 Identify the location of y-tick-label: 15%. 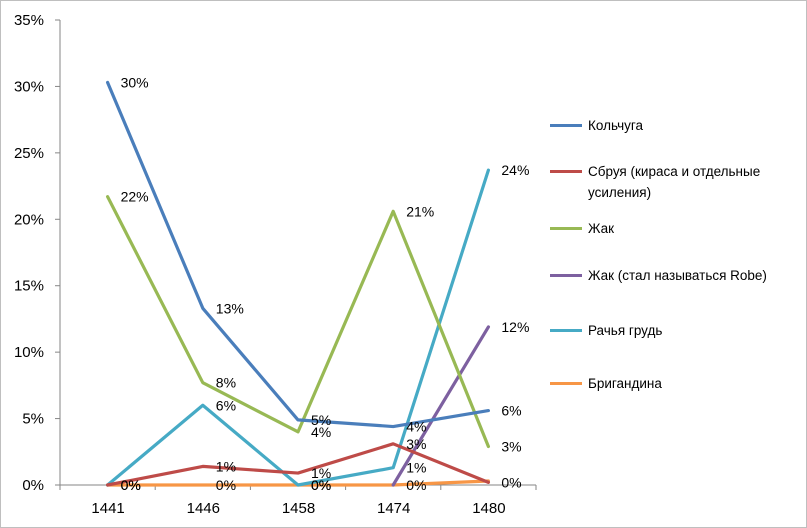
(29, 286).